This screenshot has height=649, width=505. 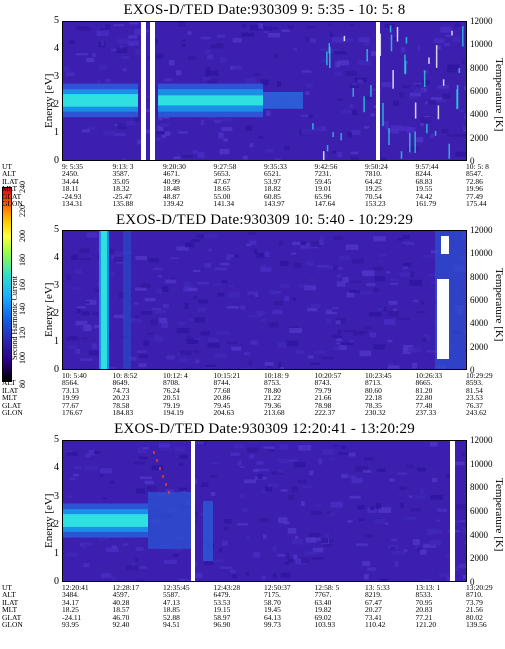 What do you see at coordinates (171, 398) in the screenshot?
I see `table-cell: 20.51` at bounding box center [171, 398].